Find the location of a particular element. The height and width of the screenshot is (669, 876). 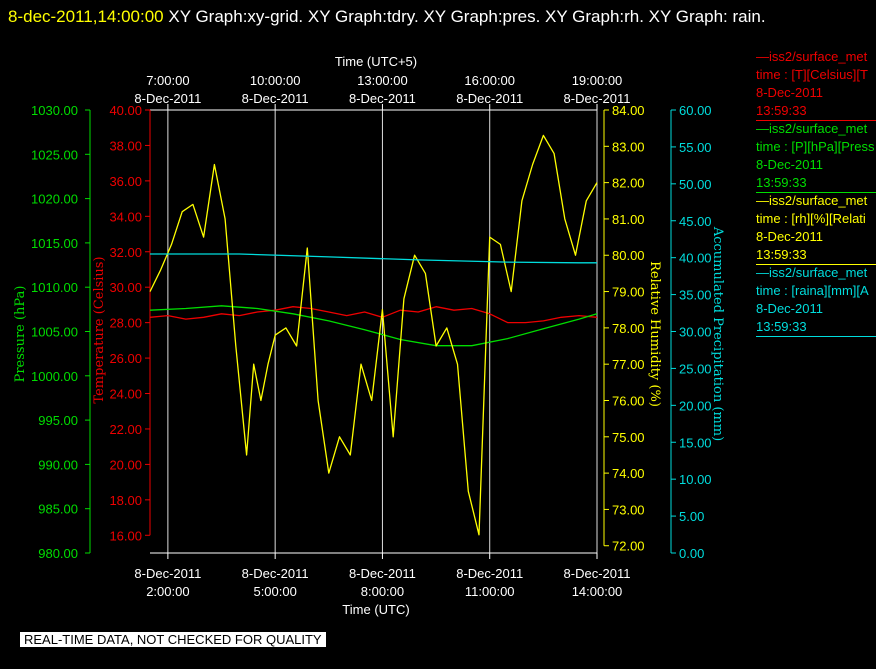

legend-entry-line2: time : [raina][mm][A is located at coordinates (812, 290).